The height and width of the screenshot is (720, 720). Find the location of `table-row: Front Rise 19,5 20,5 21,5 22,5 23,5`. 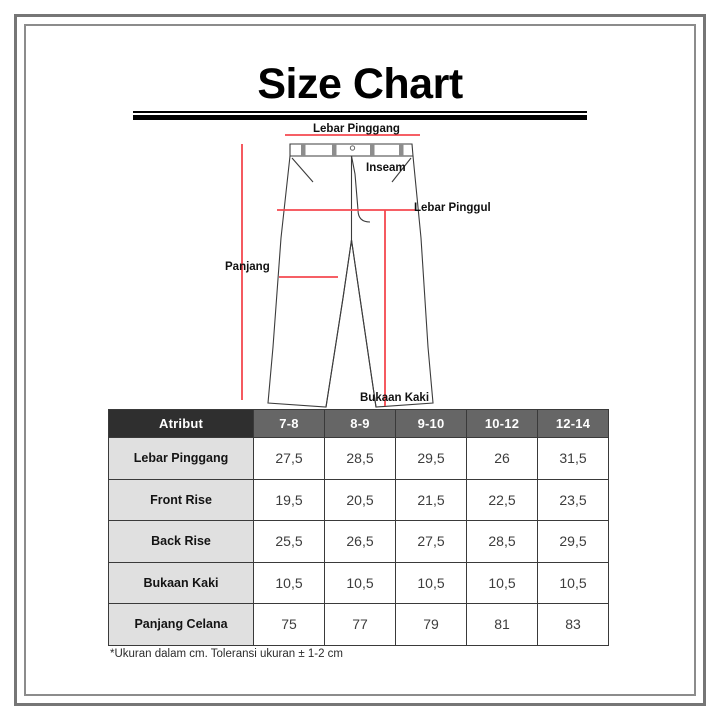

table-row: Front Rise 19,5 20,5 21,5 22,5 23,5 is located at coordinates (358, 499).